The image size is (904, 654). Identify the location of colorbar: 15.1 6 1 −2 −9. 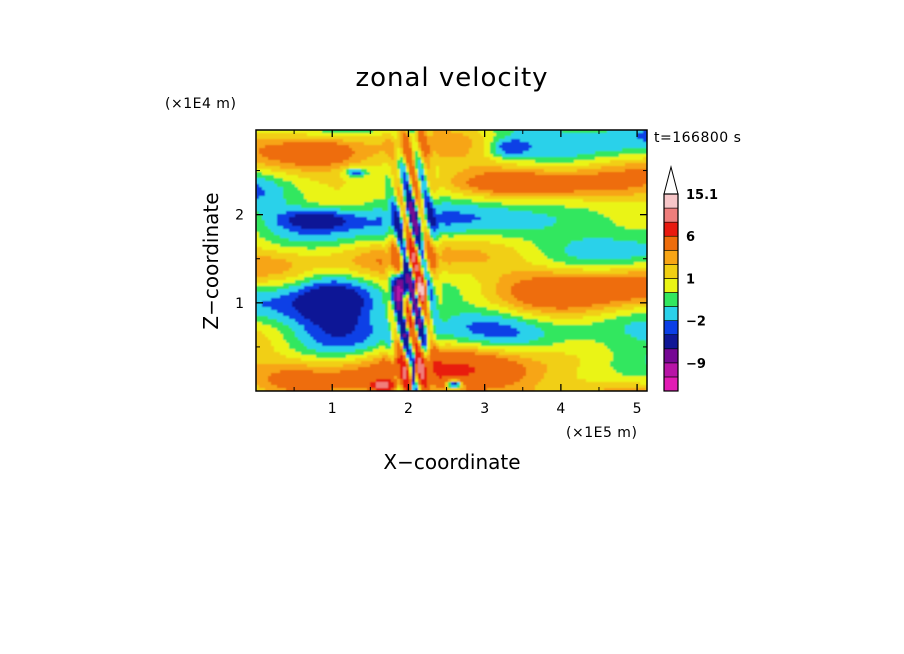
(690, 278).